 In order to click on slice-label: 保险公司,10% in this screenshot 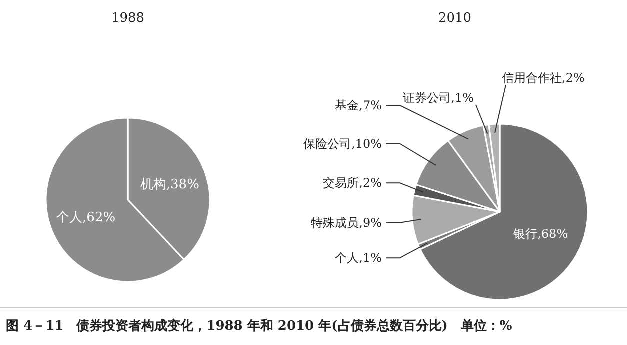, I will do `click(343, 143)`.